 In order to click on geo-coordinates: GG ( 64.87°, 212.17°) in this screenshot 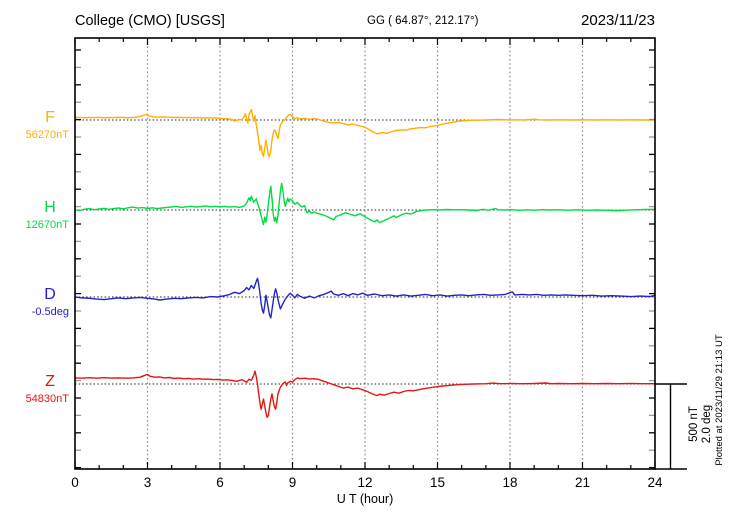, I will do `click(423, 21)`.